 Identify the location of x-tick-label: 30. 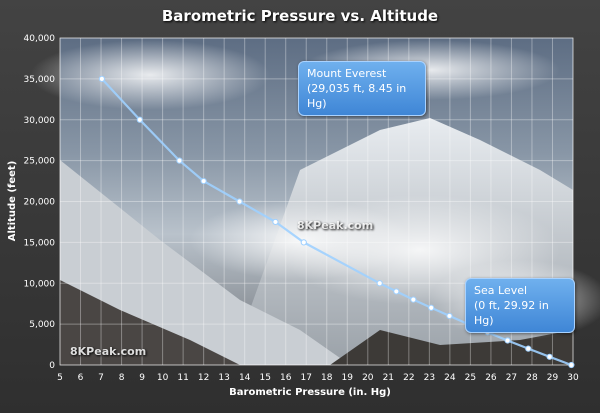
(573, 378).